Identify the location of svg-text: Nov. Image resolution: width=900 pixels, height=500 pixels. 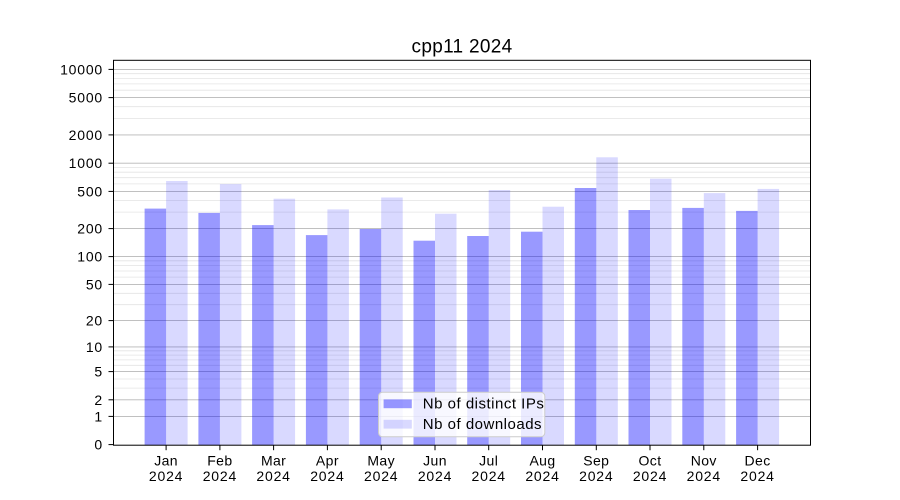
(704, 461).